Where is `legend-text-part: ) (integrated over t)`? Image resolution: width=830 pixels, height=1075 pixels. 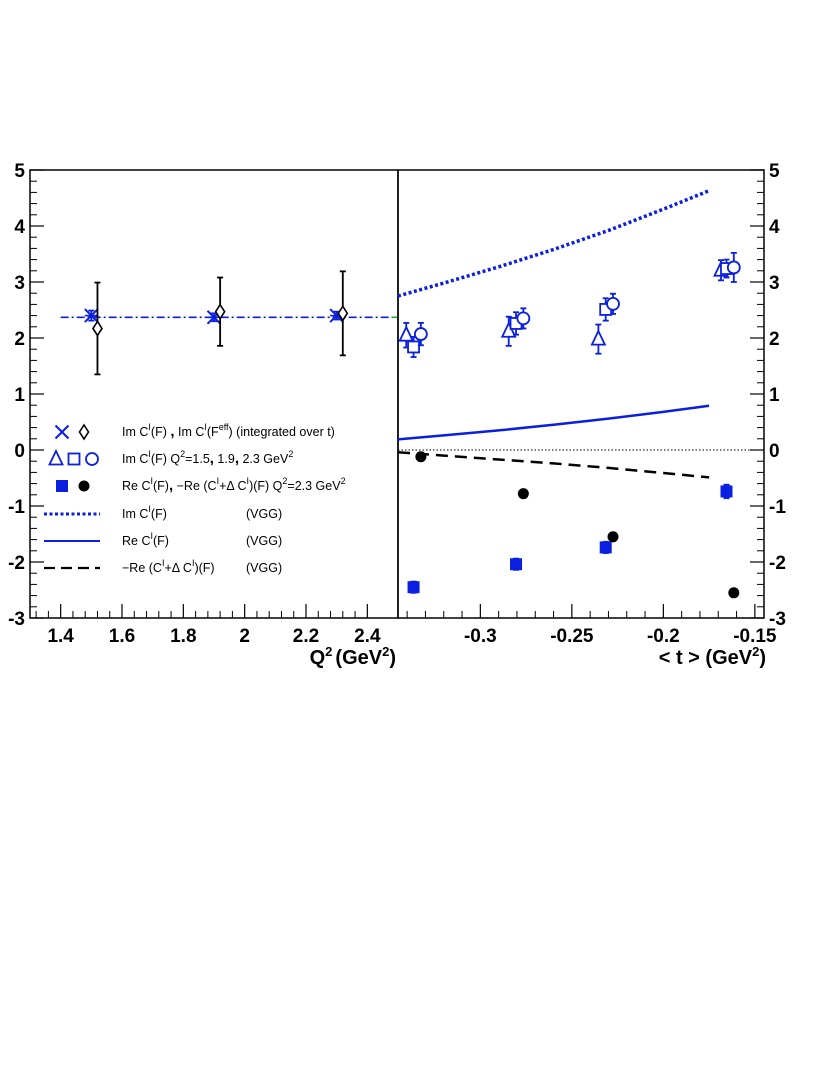
legend-text-part: ) (integrated over t) is located at coordinates (282, 432).